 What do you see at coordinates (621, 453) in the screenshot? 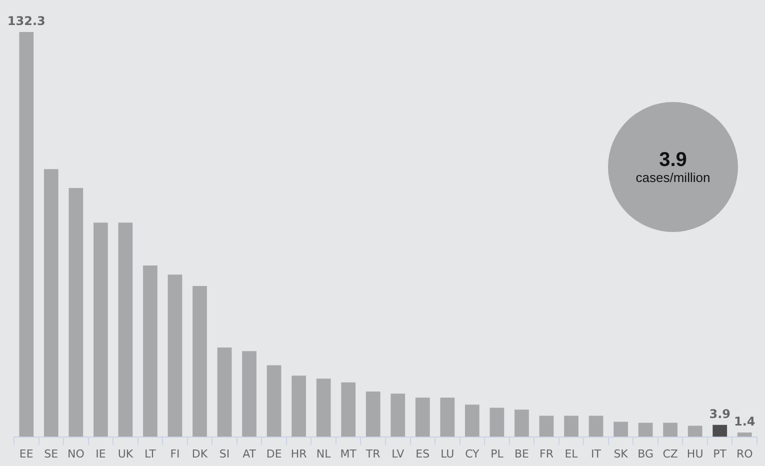
I see `x-tick-label: SK` at bounding box center [621, 453].